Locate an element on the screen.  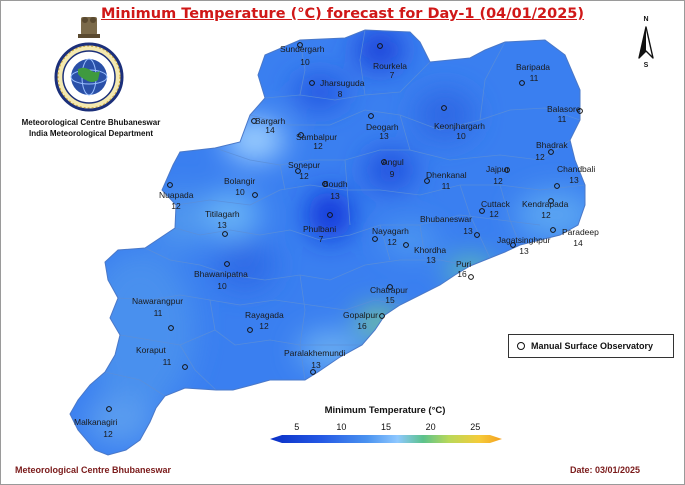
colorbar-ticks: 5 10 15 20 25 is located at coordinates (387, 427).